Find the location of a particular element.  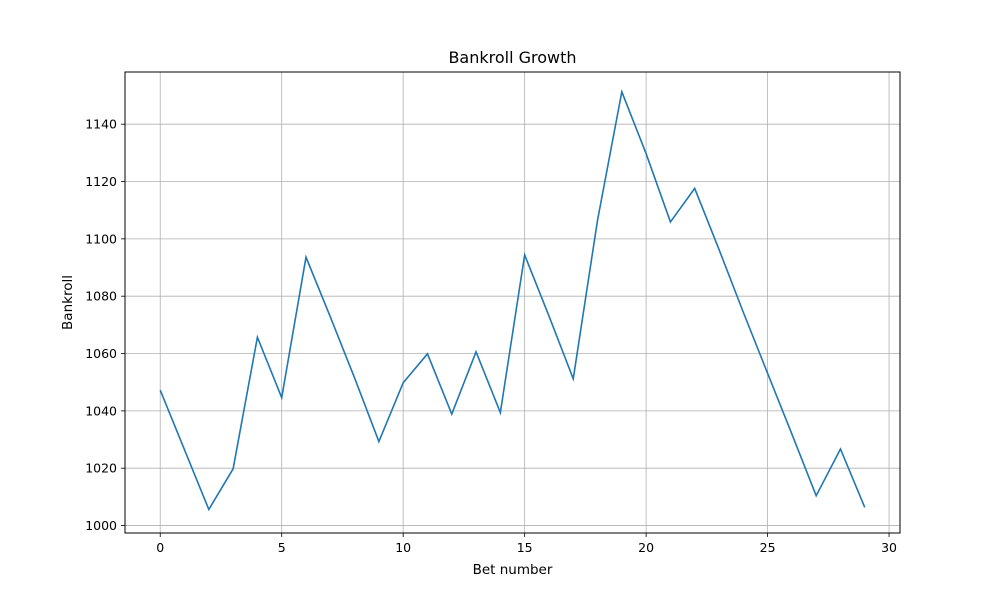

y-tick-label: 1020 is located at coordinates (101, 468).